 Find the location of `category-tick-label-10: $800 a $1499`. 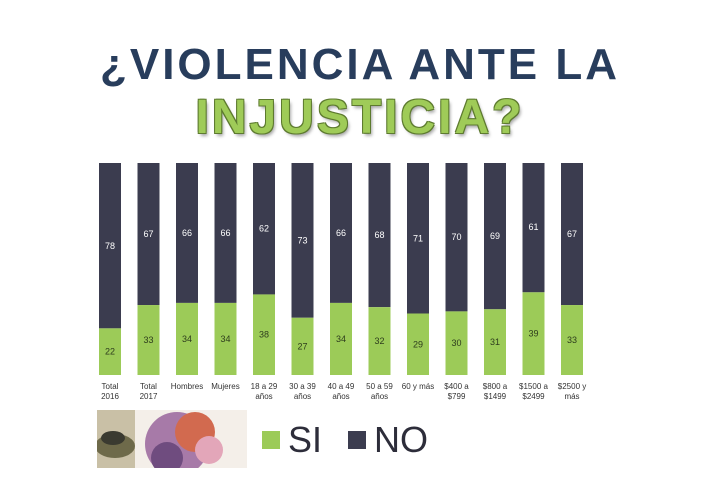

category-tick-label-10: $800 a $1499 is located at coordinates (495, 391).